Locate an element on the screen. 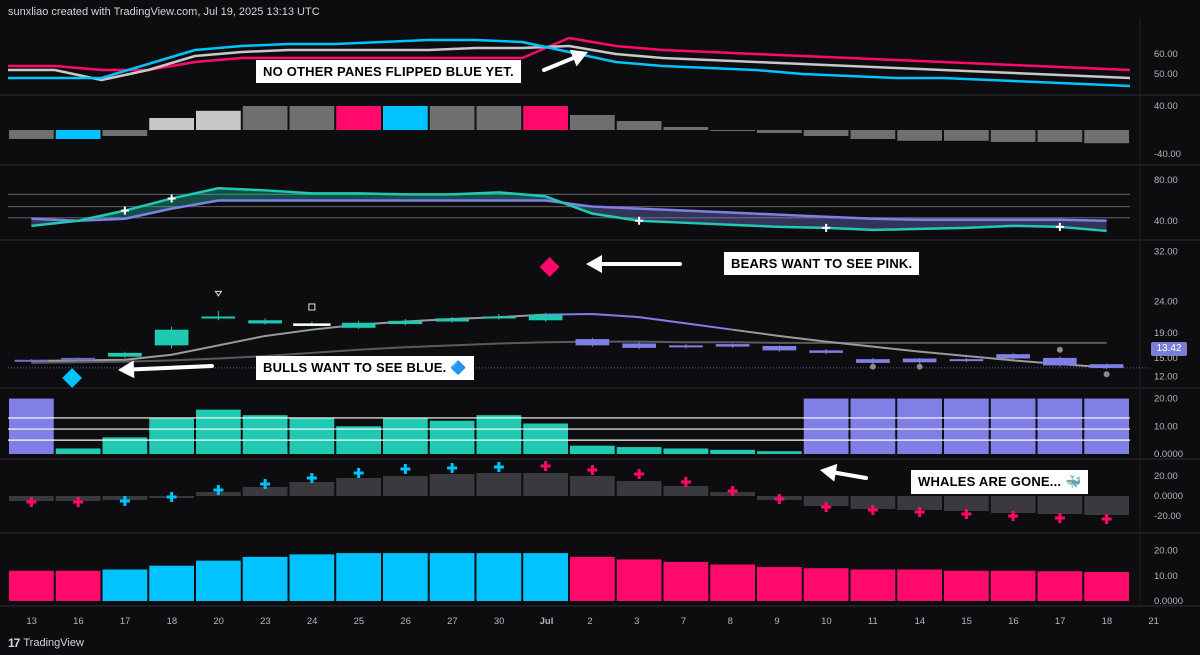 The image size is (1200, 655). arrow-top-shaft is located at coordinates (559, 64).